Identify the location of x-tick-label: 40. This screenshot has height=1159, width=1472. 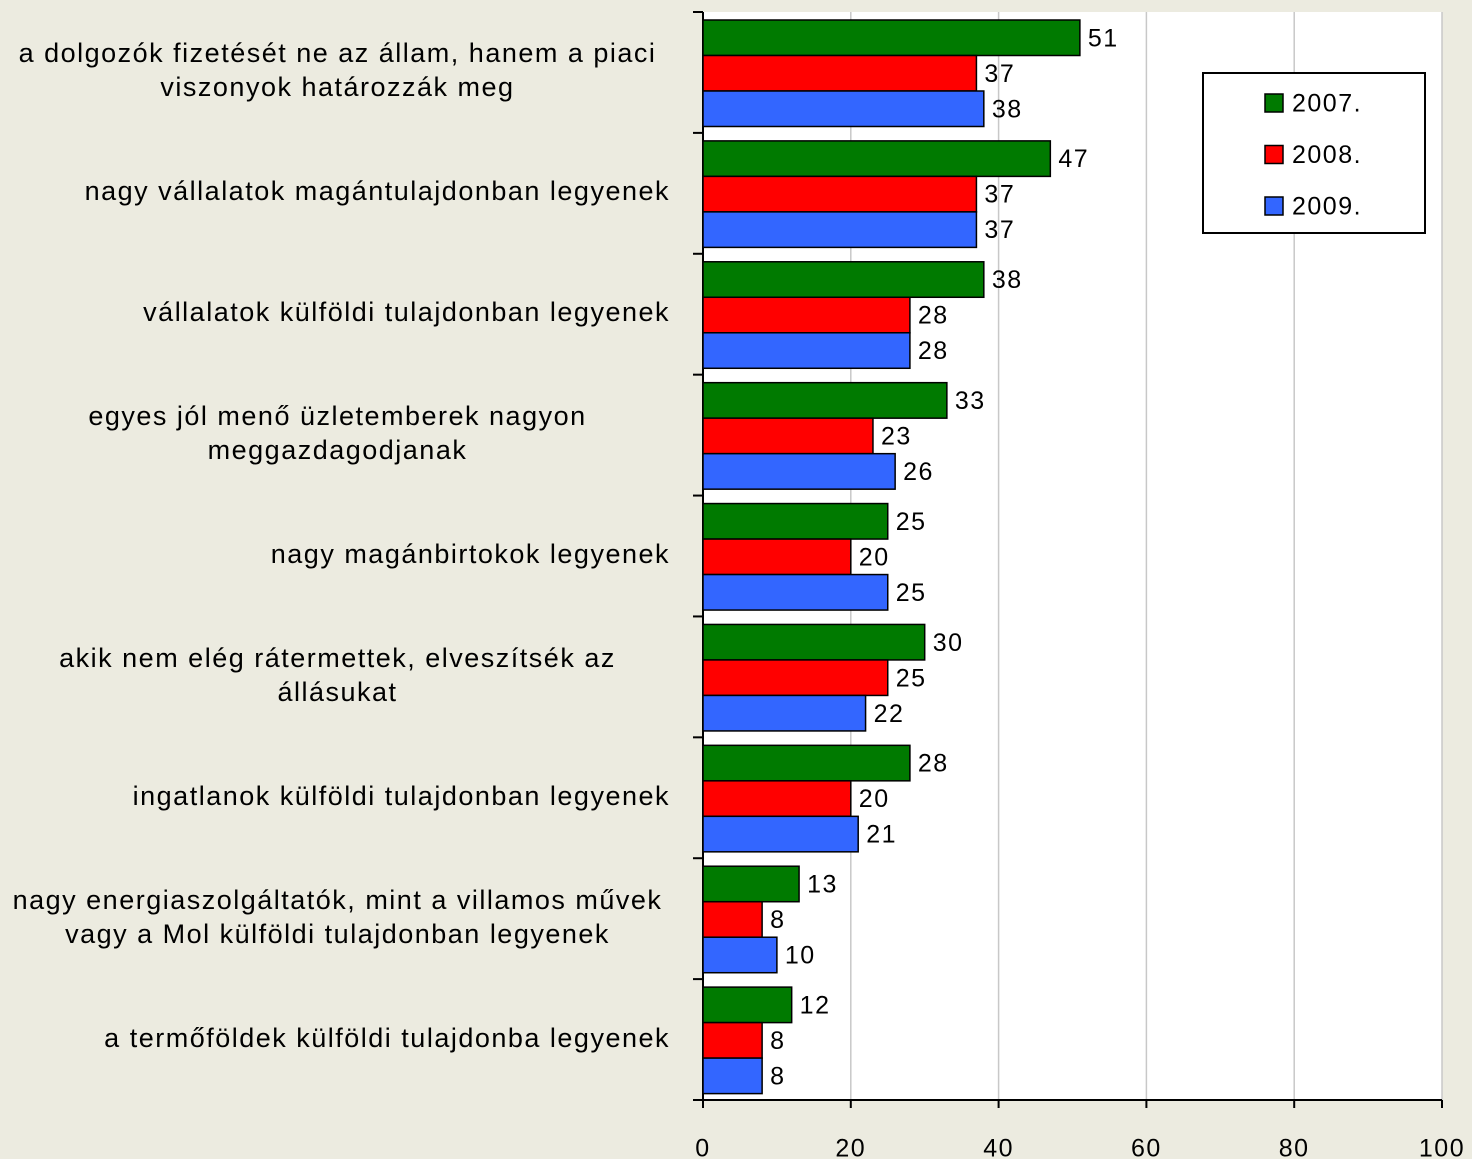
(998, 1147).